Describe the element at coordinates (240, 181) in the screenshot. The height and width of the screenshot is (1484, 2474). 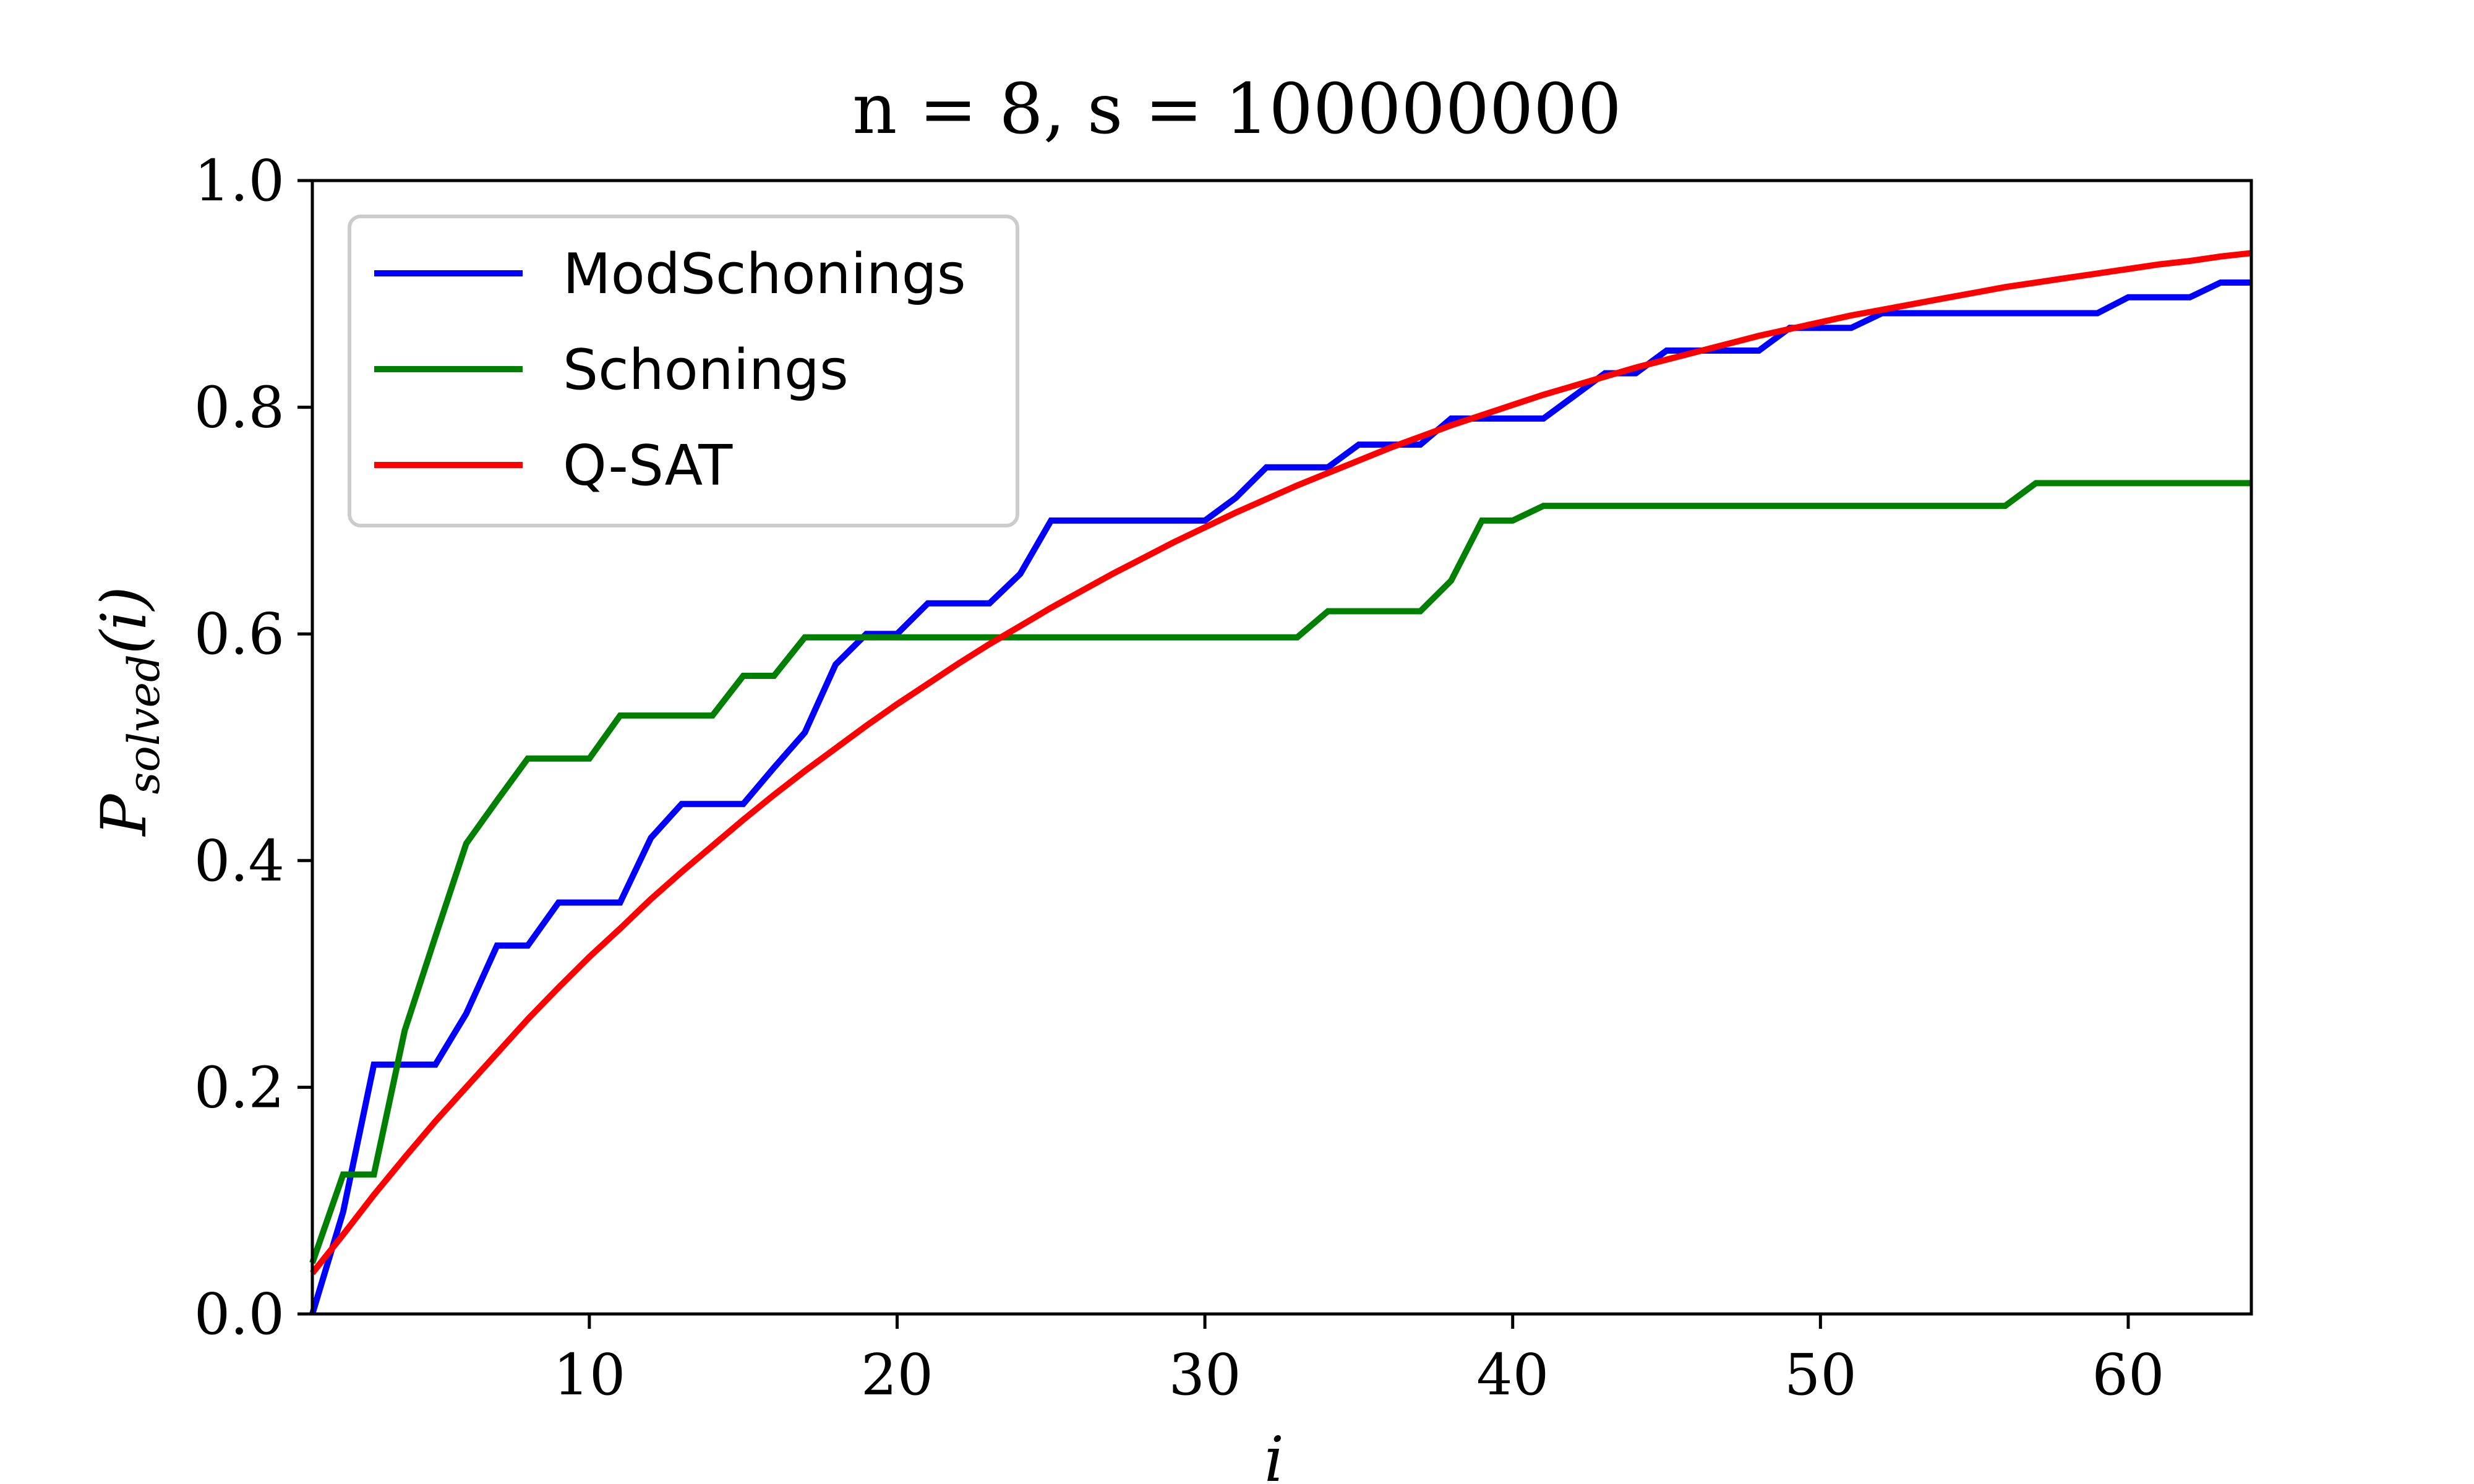
I see `y-tick-label: 1.0` at that location.